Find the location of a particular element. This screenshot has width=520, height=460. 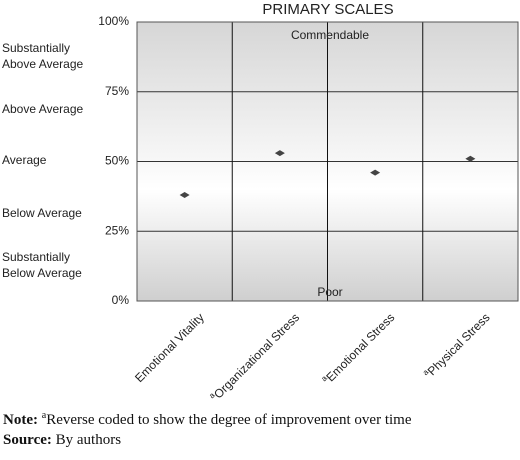

category-name: Organizational Stress is located at coordinates (256, 355).